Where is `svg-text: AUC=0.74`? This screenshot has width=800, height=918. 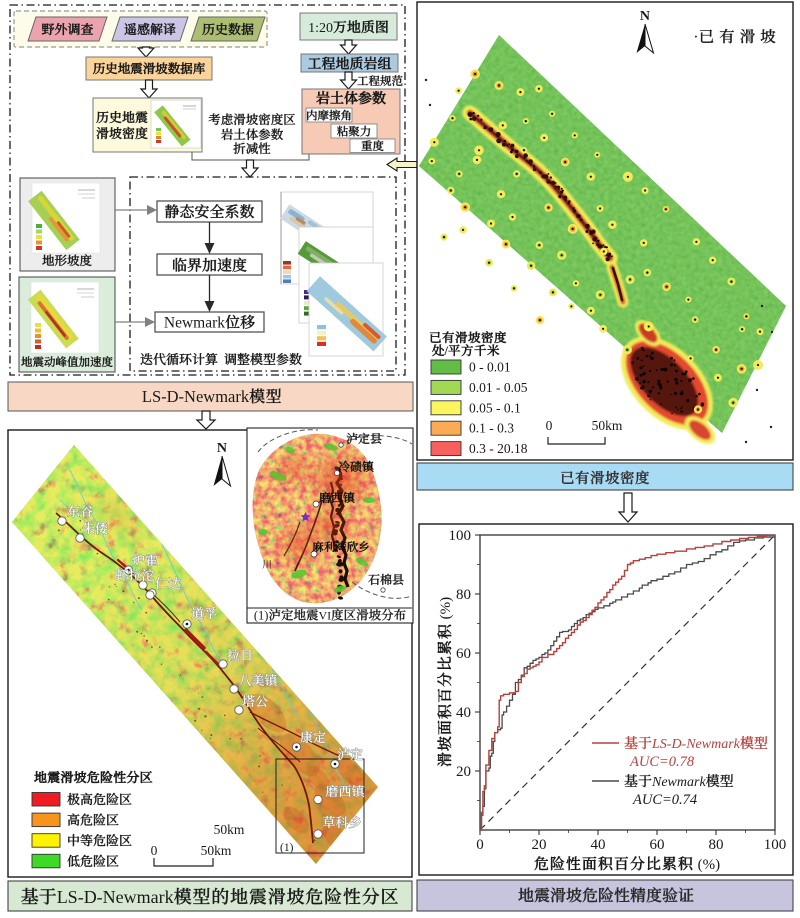 svg-text: AUC=0.74 is located at coordinates (664, 800).